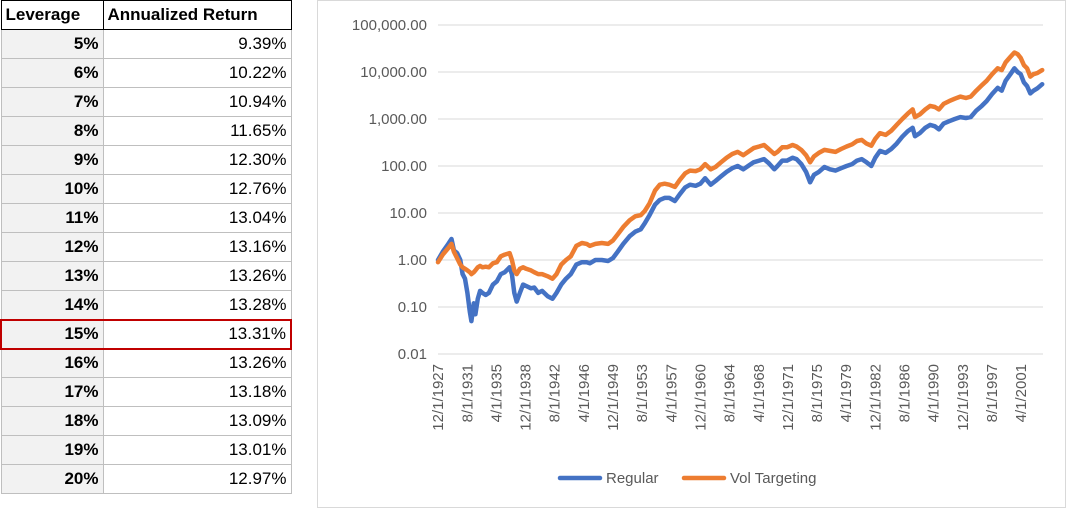 The image size is (1068, 515). What do you see at coordinates (52, 102) in the screenshot?
I see `leverage-cell: 7%` at bounding box center [52, 102].